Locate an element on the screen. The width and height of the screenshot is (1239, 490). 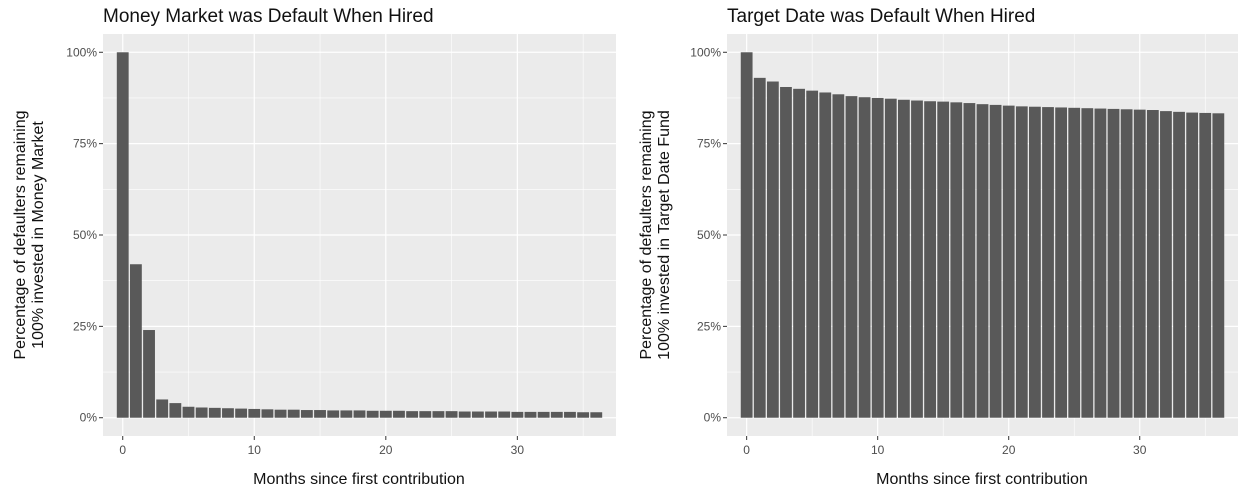
y-tick-label: 75% is located at coordinates (709, 144).